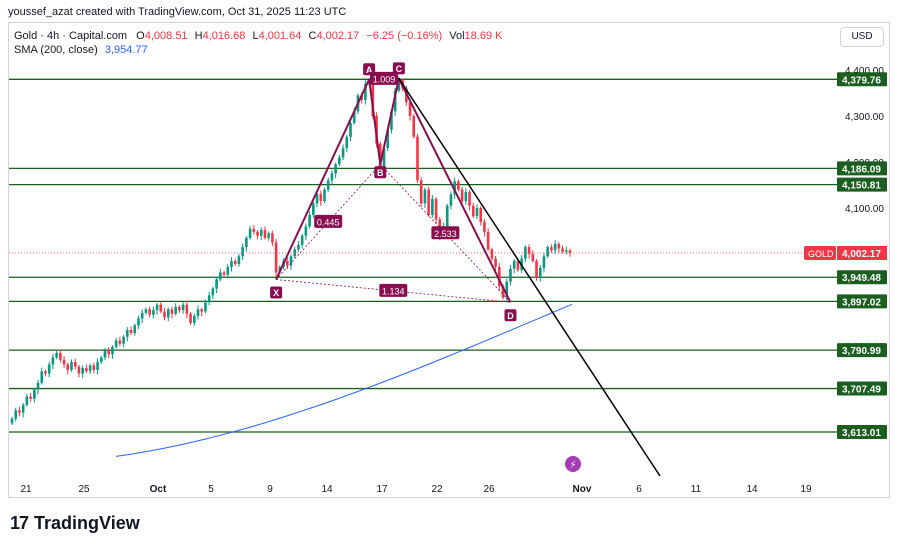 This screenshot has width=900, height=549. I want to click on tradingview-logo: 17 TradingView, so click(75, 523).